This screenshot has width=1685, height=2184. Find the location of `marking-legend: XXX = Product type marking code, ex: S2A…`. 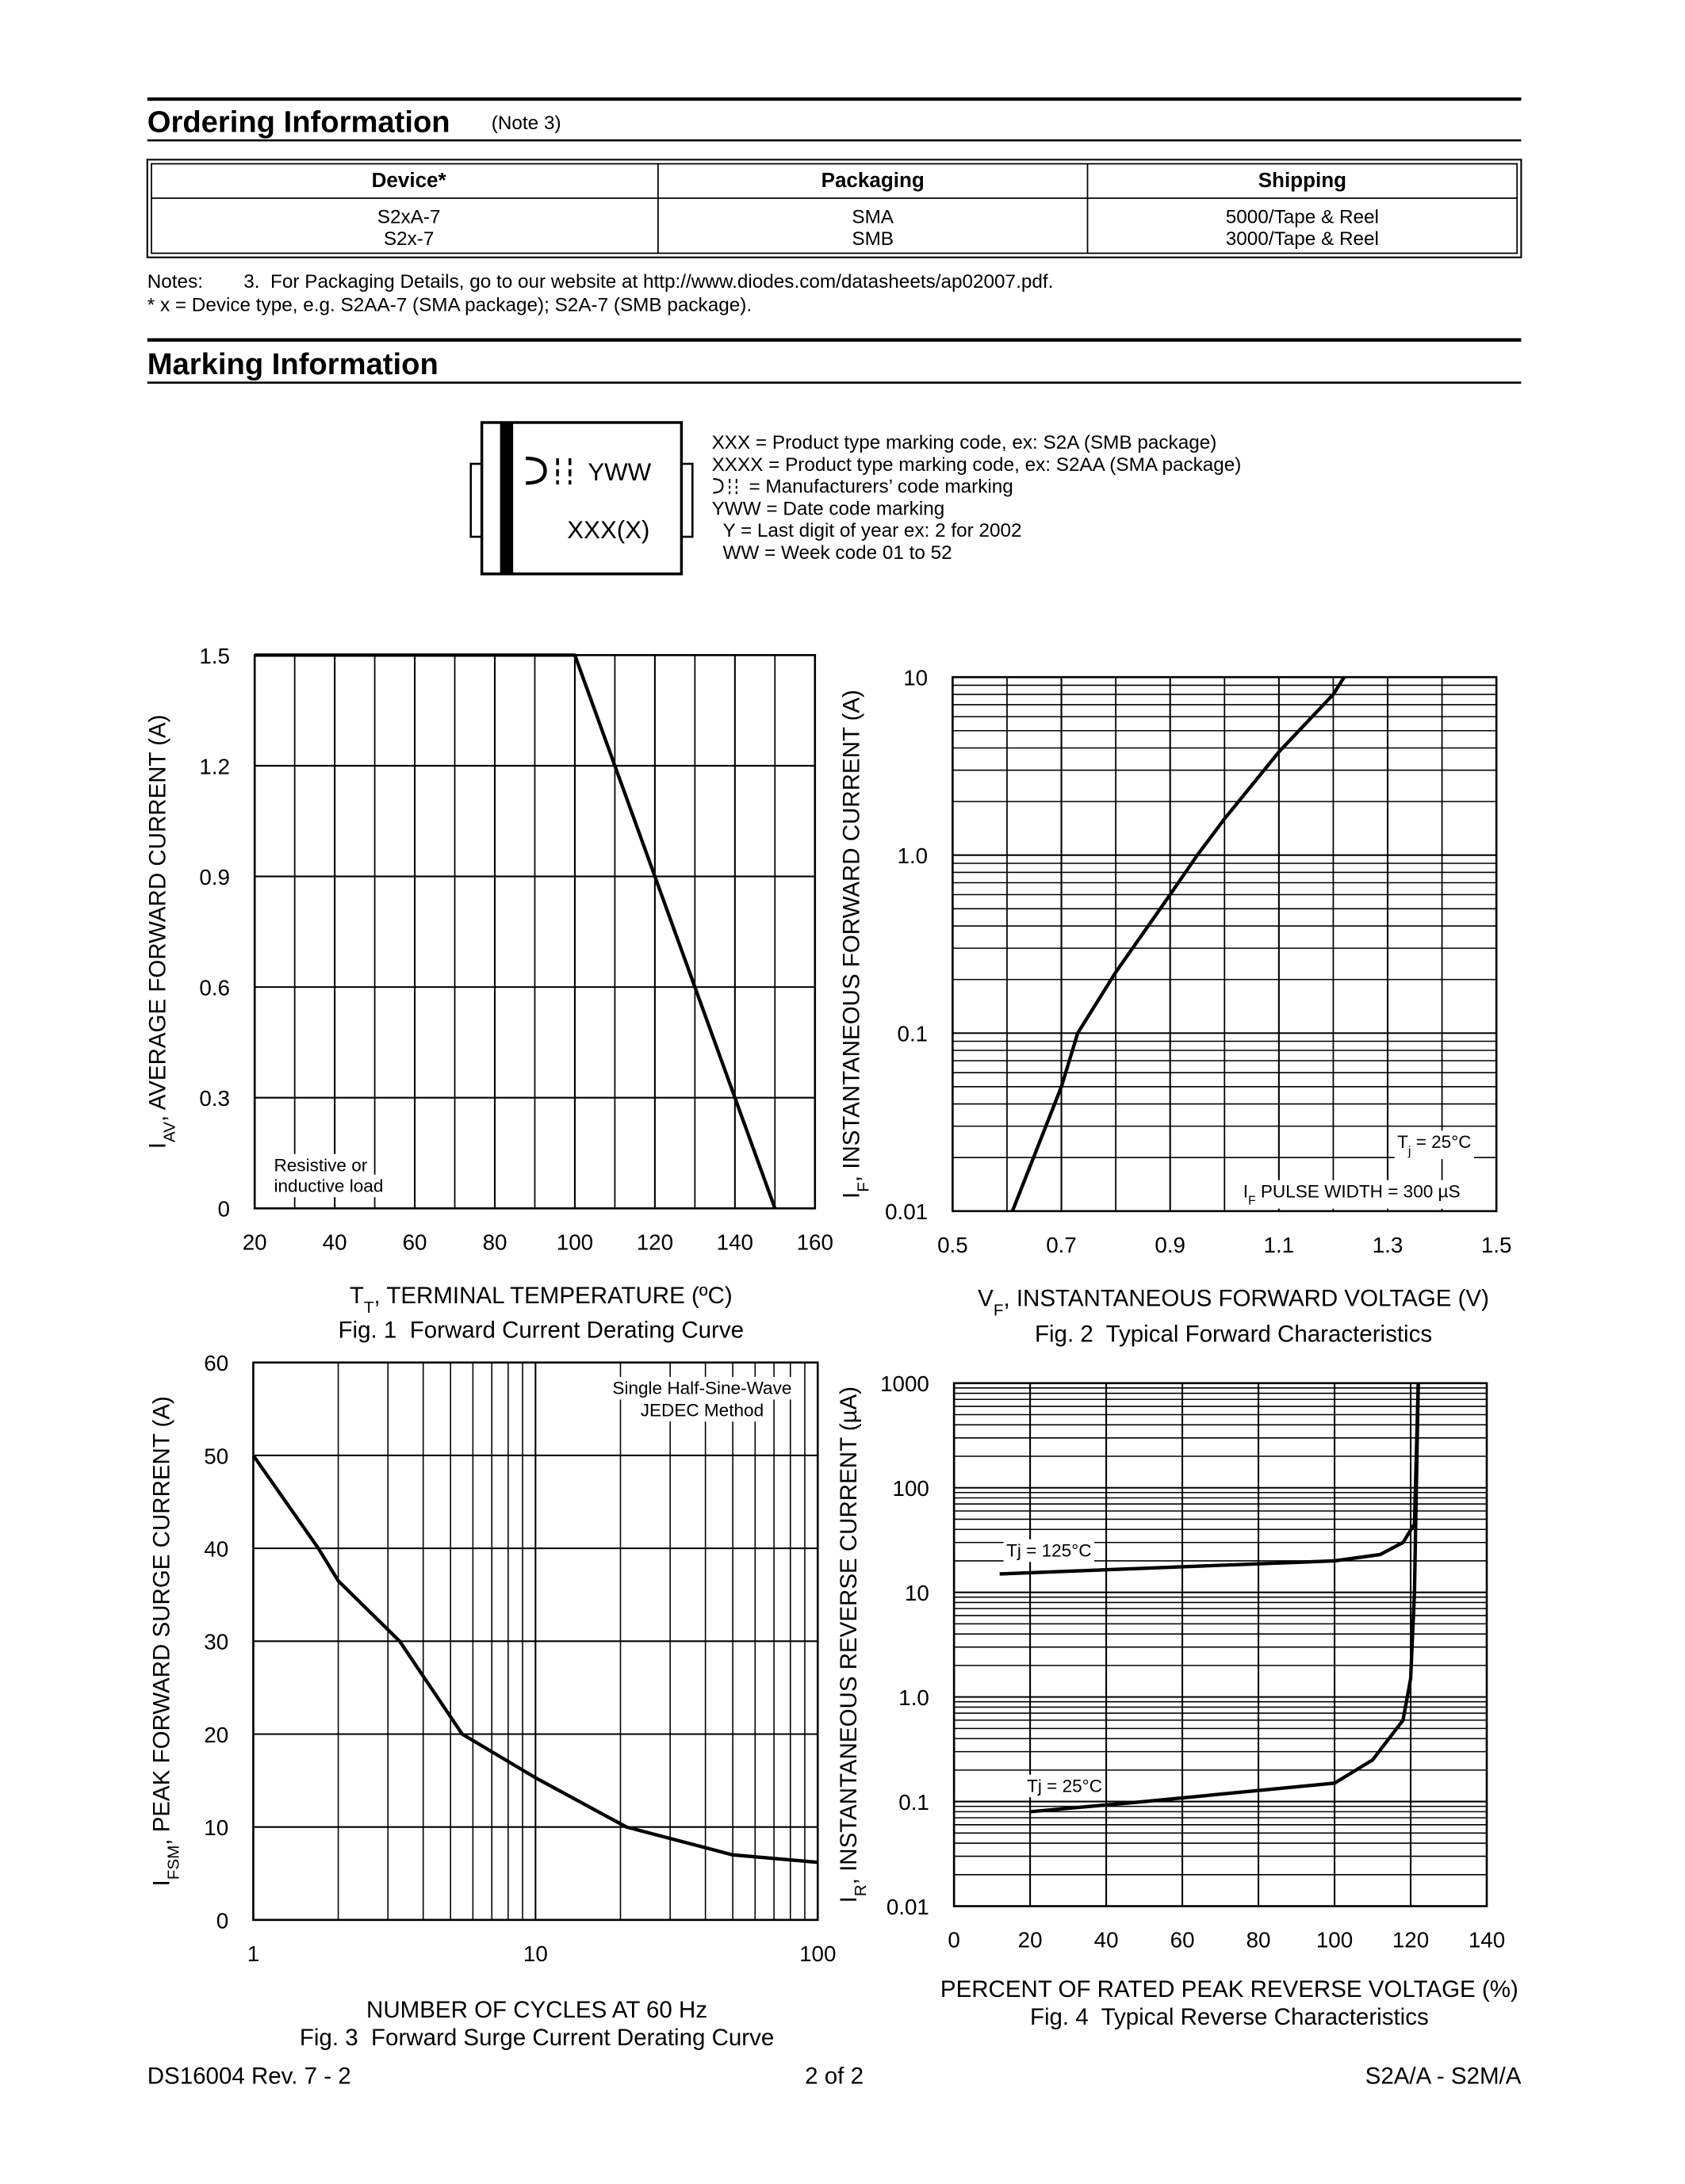

marking-legend: XXX = Product type marking code, ex: S2A… is located at coordinates (964, 442).